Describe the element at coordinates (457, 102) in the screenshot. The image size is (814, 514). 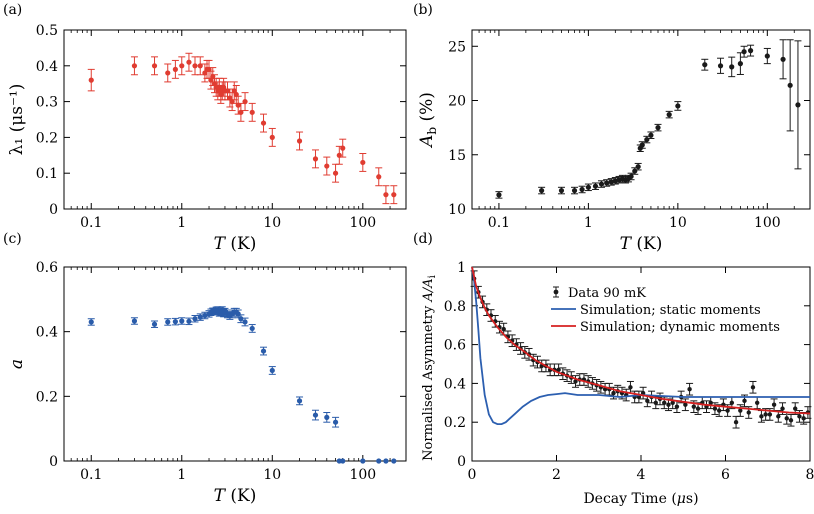
I see `y-tick-label: 20` at that location.